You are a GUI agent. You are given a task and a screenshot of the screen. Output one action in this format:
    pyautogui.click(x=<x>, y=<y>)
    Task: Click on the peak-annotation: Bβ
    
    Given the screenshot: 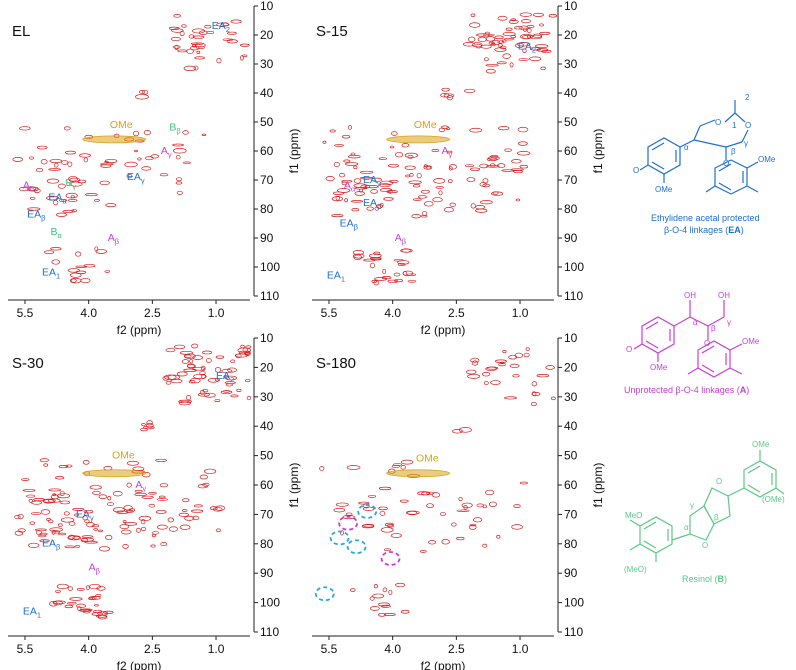 What is the action you would take?
    pyautogui.click(x=175, y=129)
    